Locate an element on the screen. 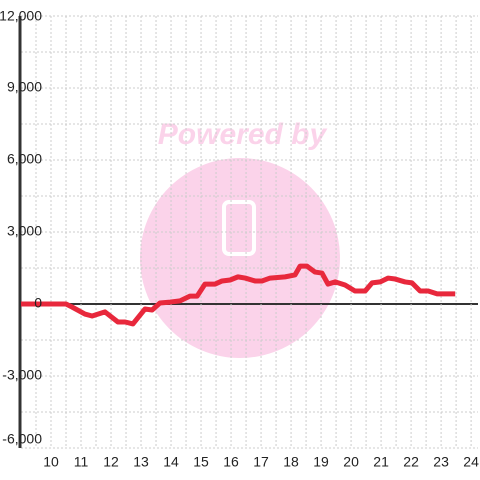 The image size is (480, 480). y-tick-label: -3,000 is located at coordinates (22, 375).